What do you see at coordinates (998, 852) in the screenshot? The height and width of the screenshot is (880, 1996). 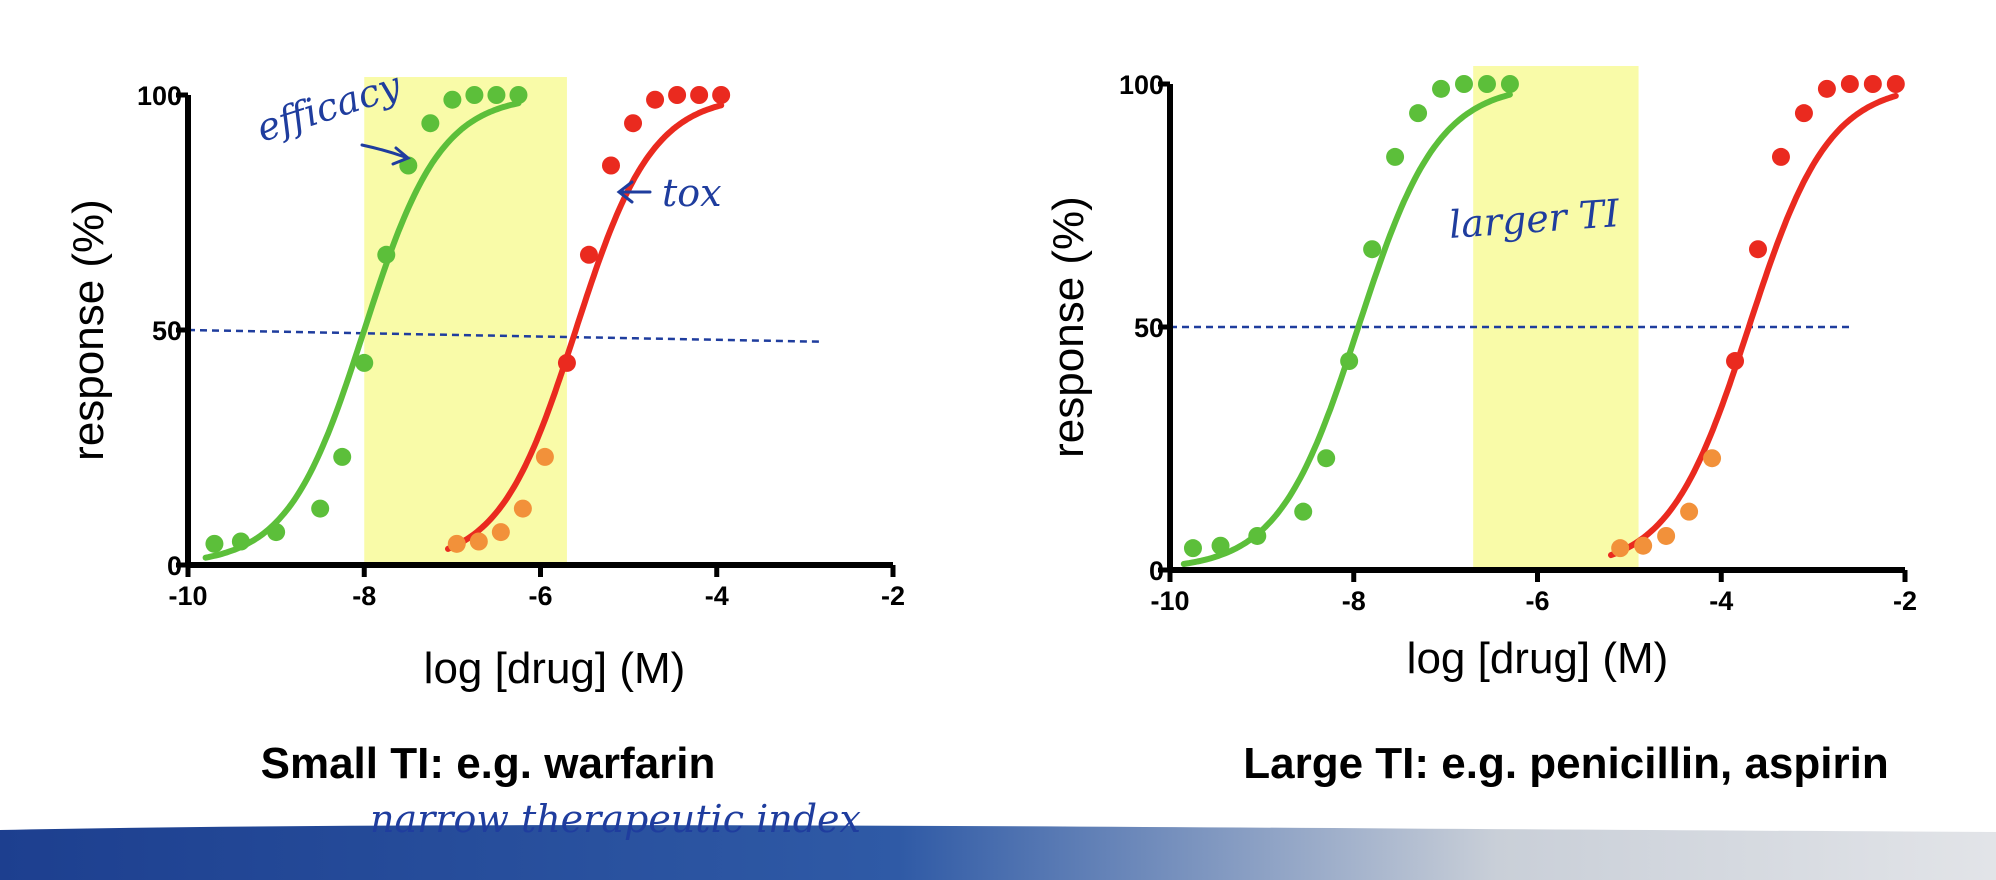 I see `footer-band` at bounding box center [998, 852].